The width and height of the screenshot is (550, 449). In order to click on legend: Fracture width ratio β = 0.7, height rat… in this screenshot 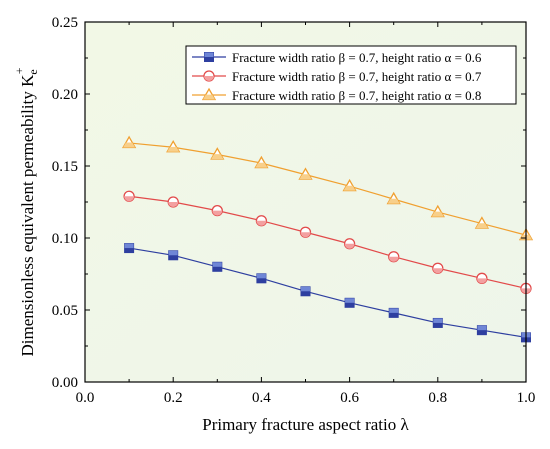, I will do `click(351, 75)`.